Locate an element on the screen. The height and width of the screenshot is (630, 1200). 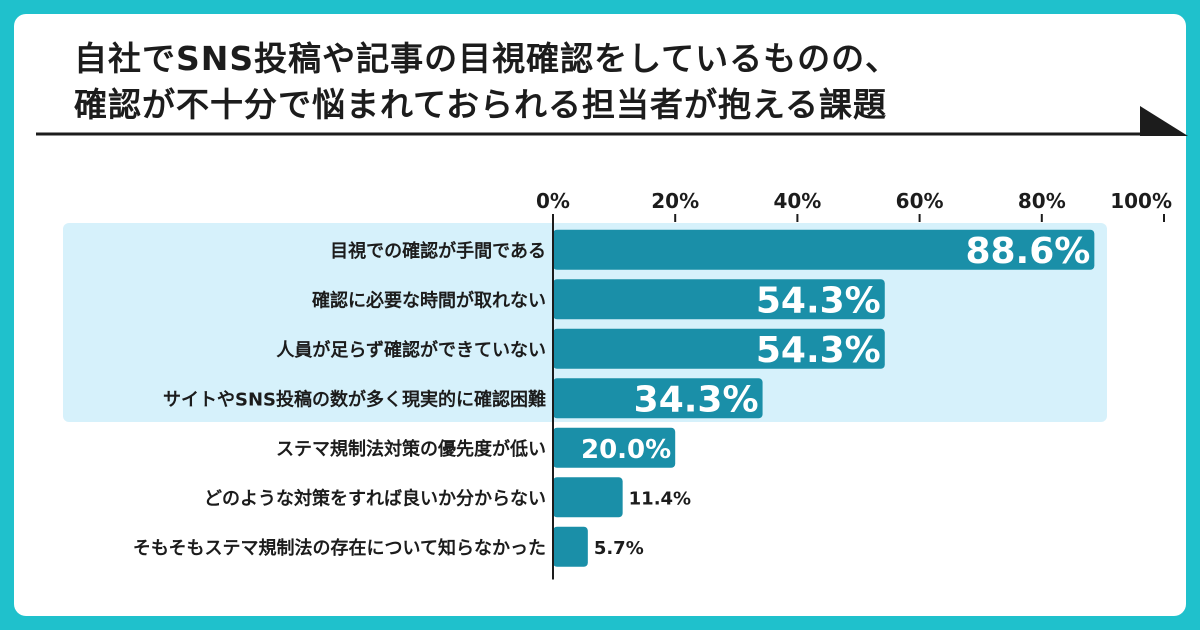
category-label: 目視での確認が手間である is located at coordinates (438, 251).